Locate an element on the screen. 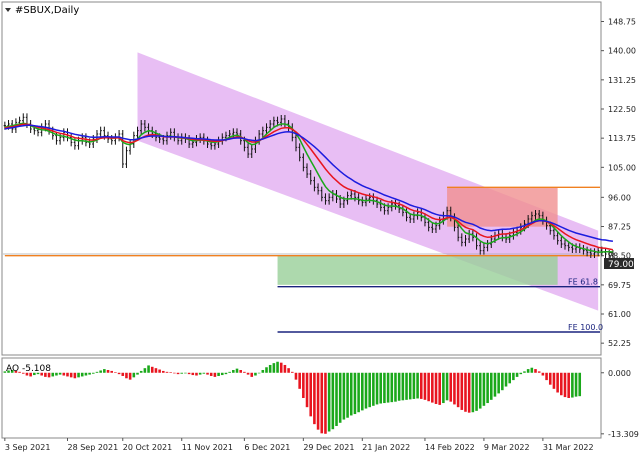  time-tick-label: 9 Mar 2022 is located at coordinates (507, 447).